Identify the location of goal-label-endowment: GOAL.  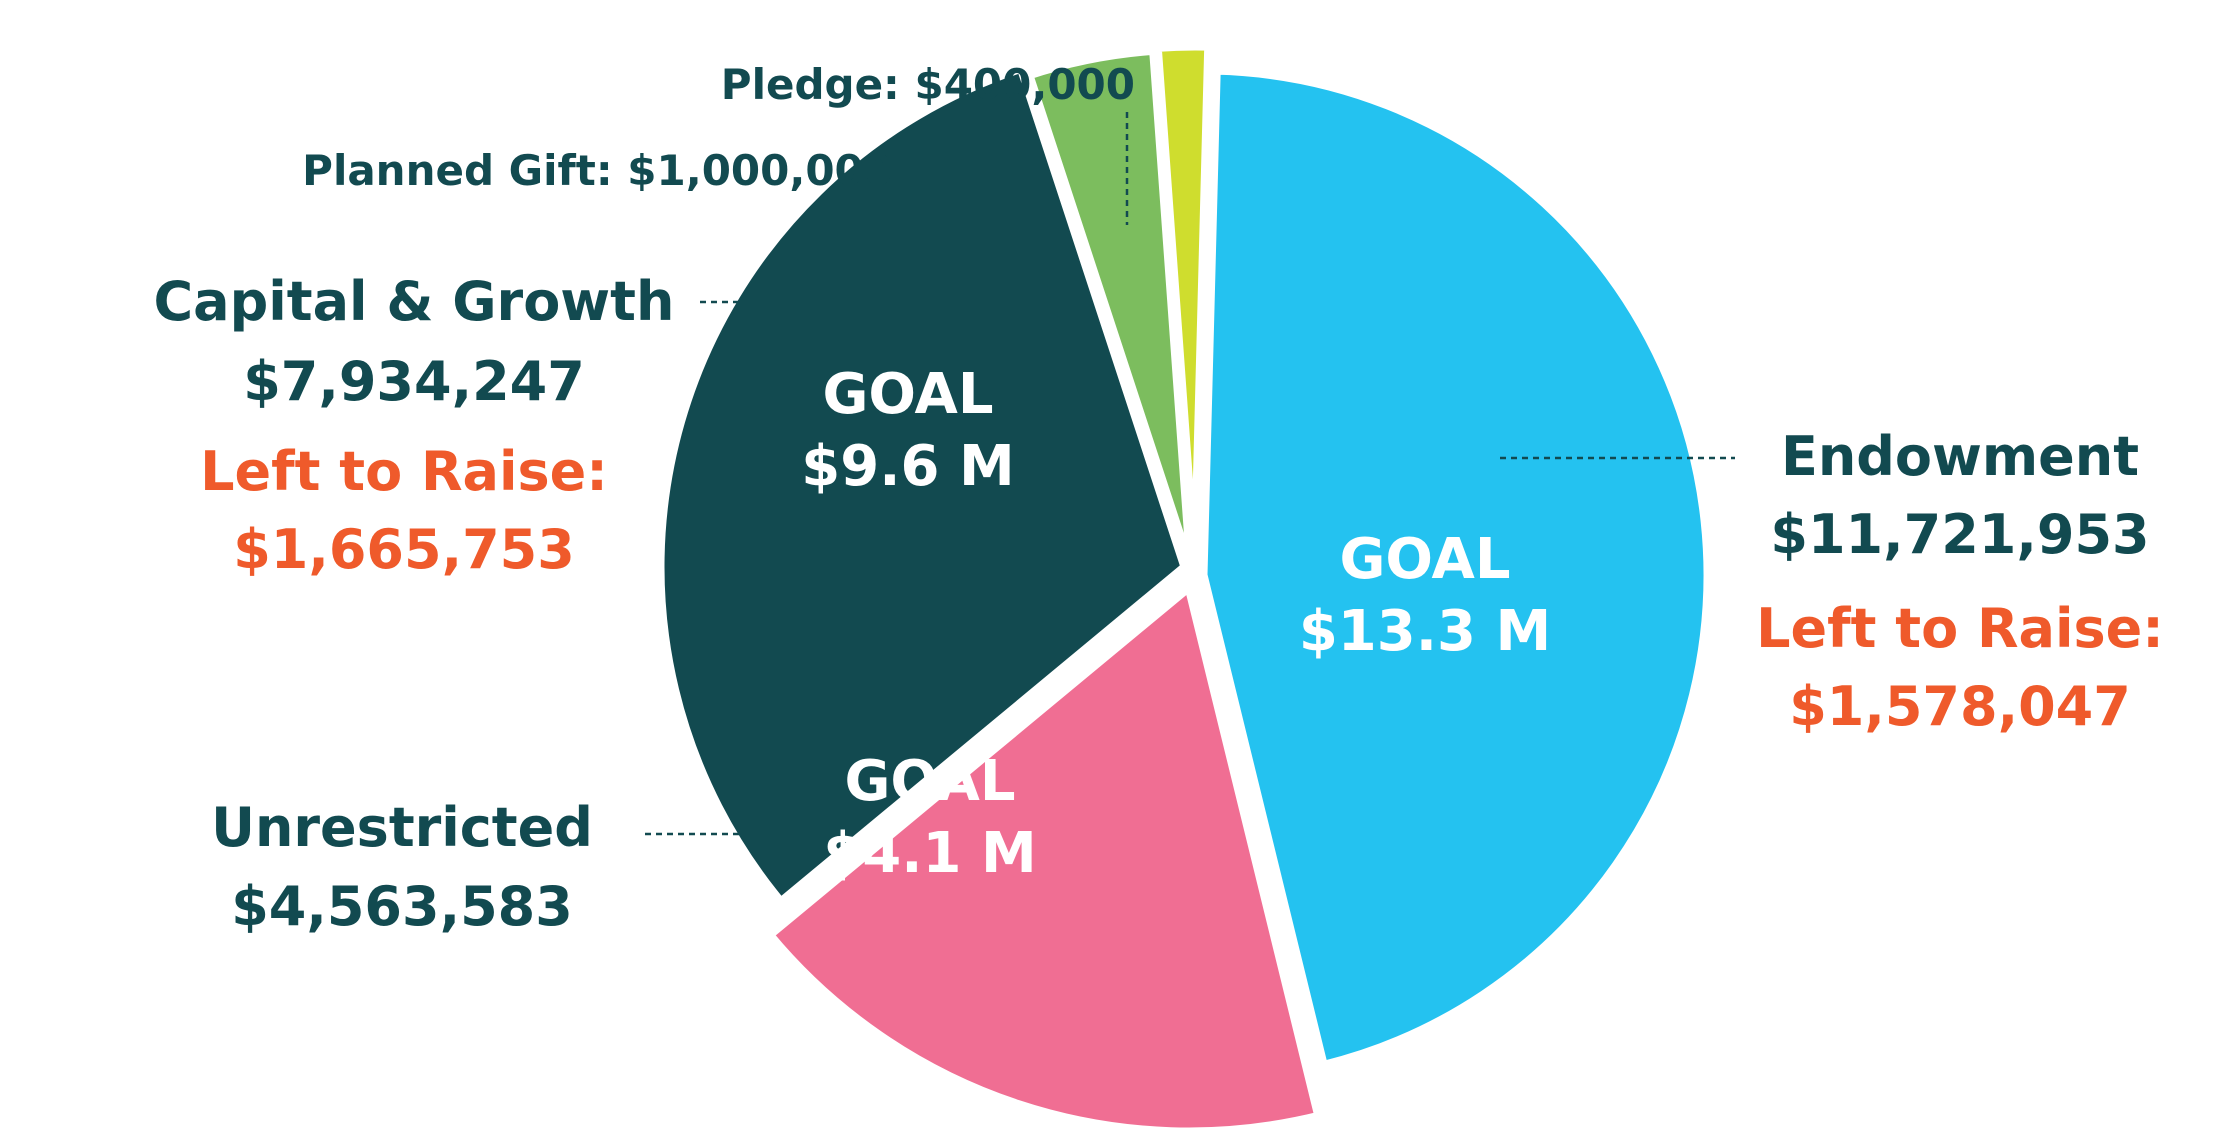
(1424, 559).